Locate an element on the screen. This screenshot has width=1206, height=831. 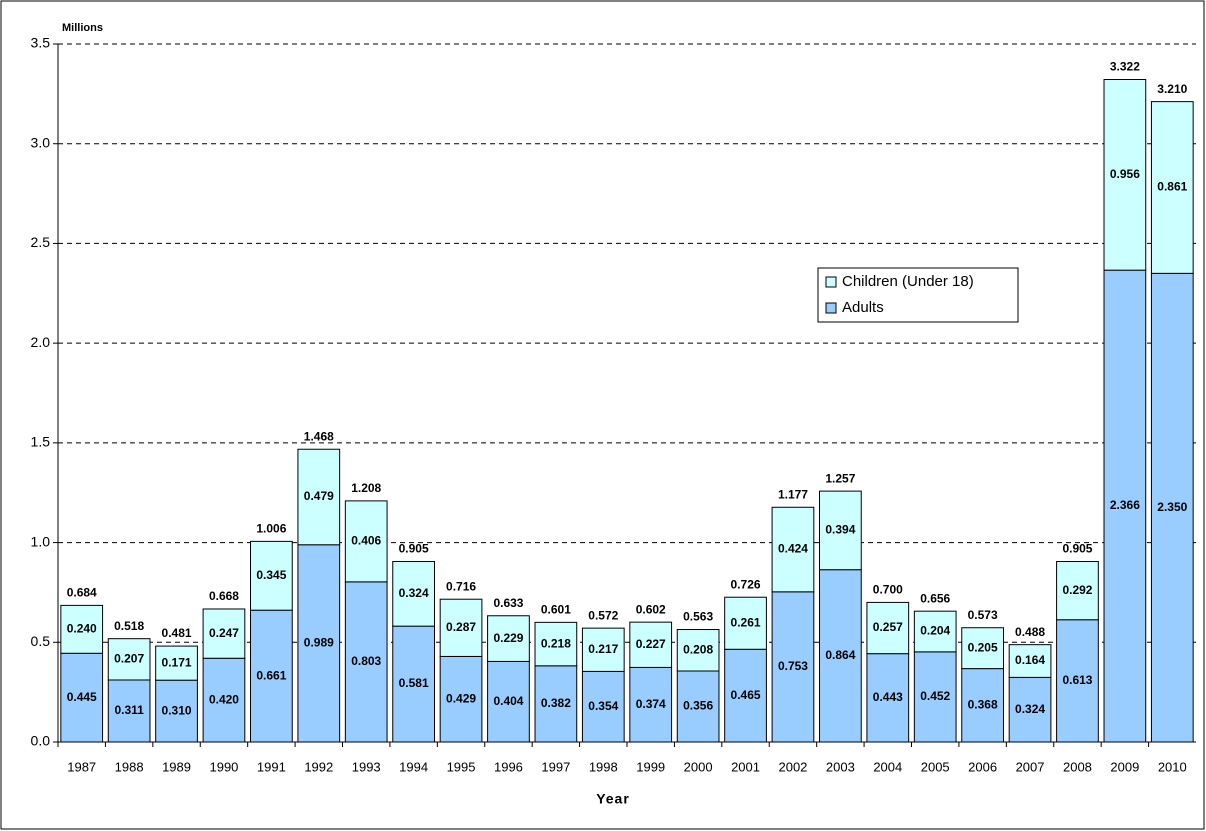
data-label: 0.753 is located at coordinates (793, 666).